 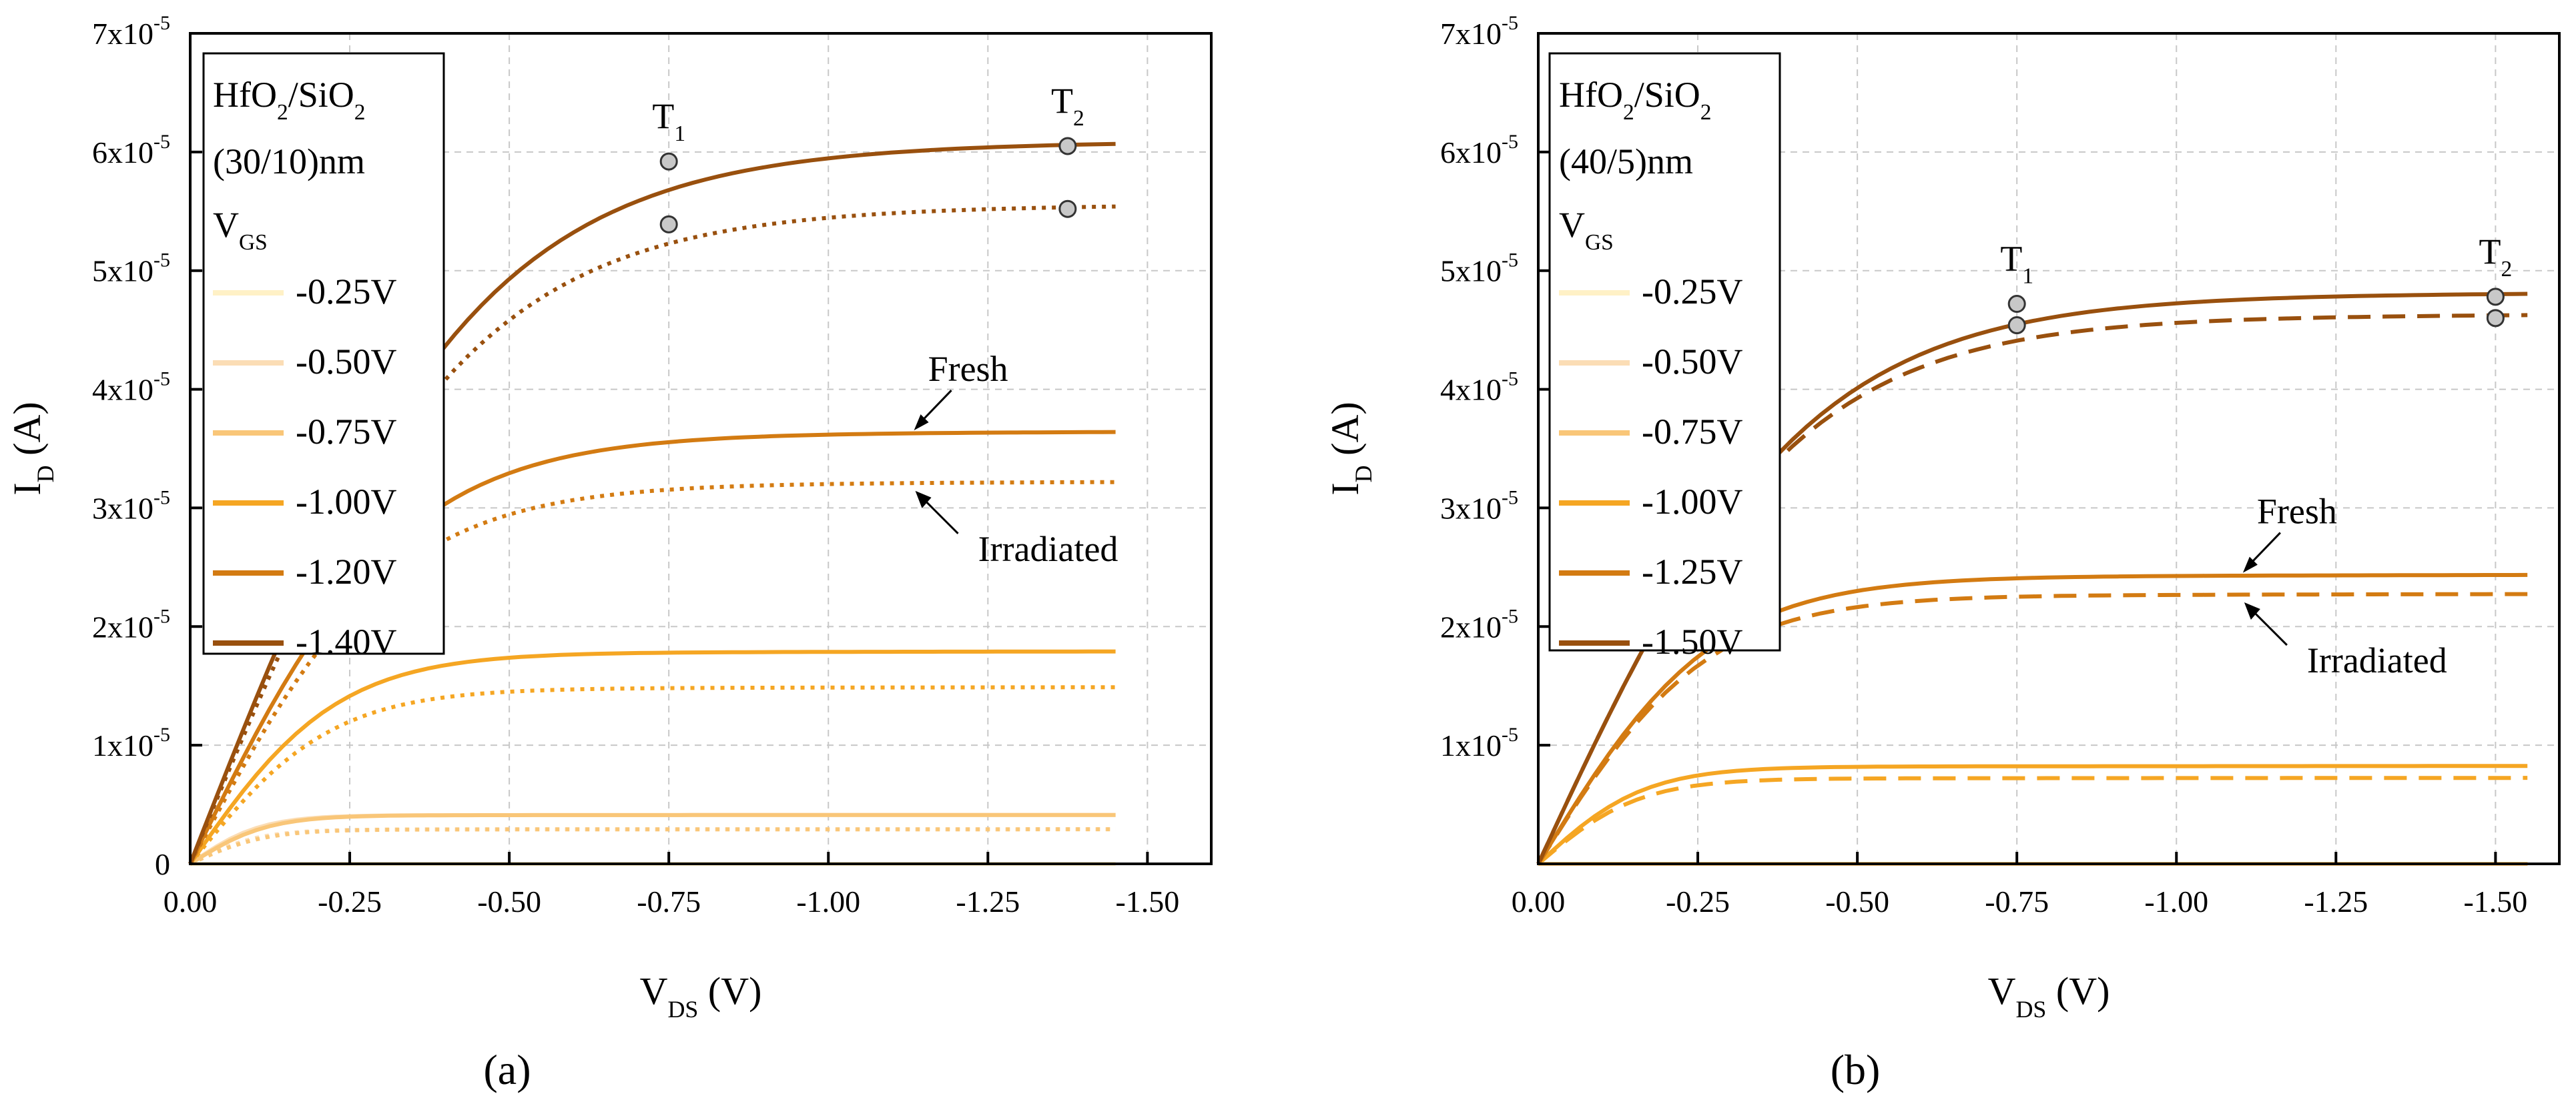 I want to click on y-axis-title-group: ID (A), so click(x=1350, y=448).